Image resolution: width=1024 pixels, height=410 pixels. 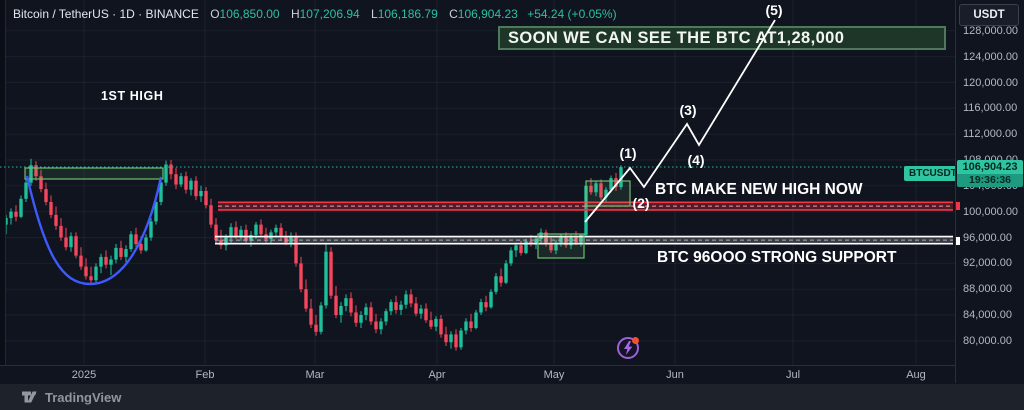 I want to click on lightning-events-button, so click(x=628, y=348).